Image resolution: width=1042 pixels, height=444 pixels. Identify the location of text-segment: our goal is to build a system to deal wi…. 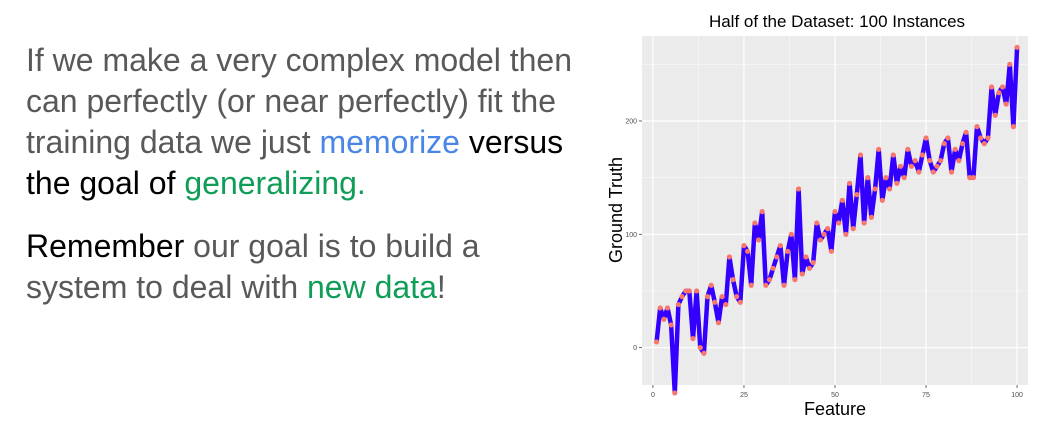
(253, 266).